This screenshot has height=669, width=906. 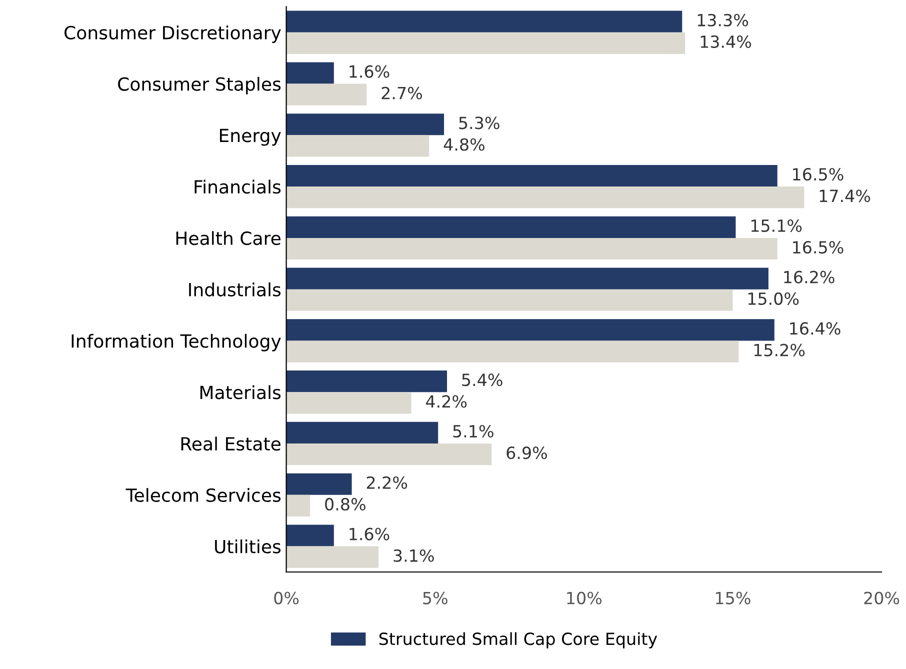 I want to click on x-tick-label: 15%, so click(x=733, y=598).